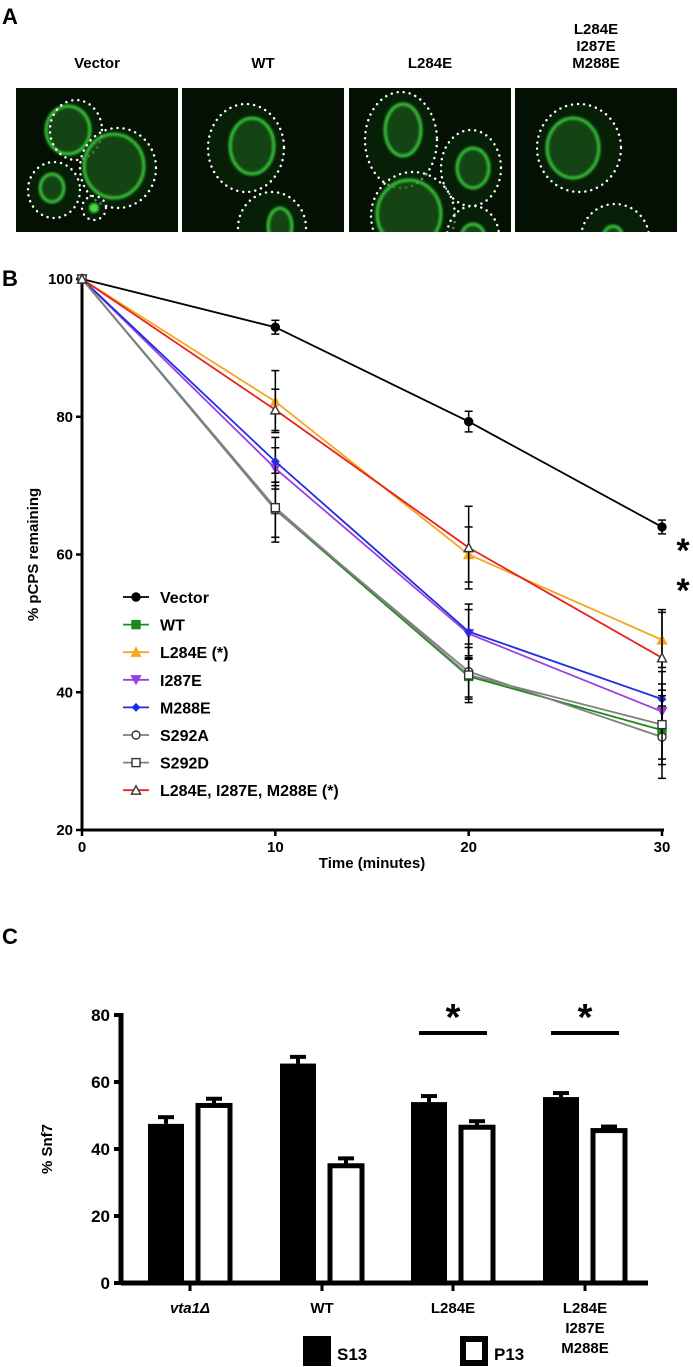  I want to click on micrograph-label: L284E, so click(430, 63).